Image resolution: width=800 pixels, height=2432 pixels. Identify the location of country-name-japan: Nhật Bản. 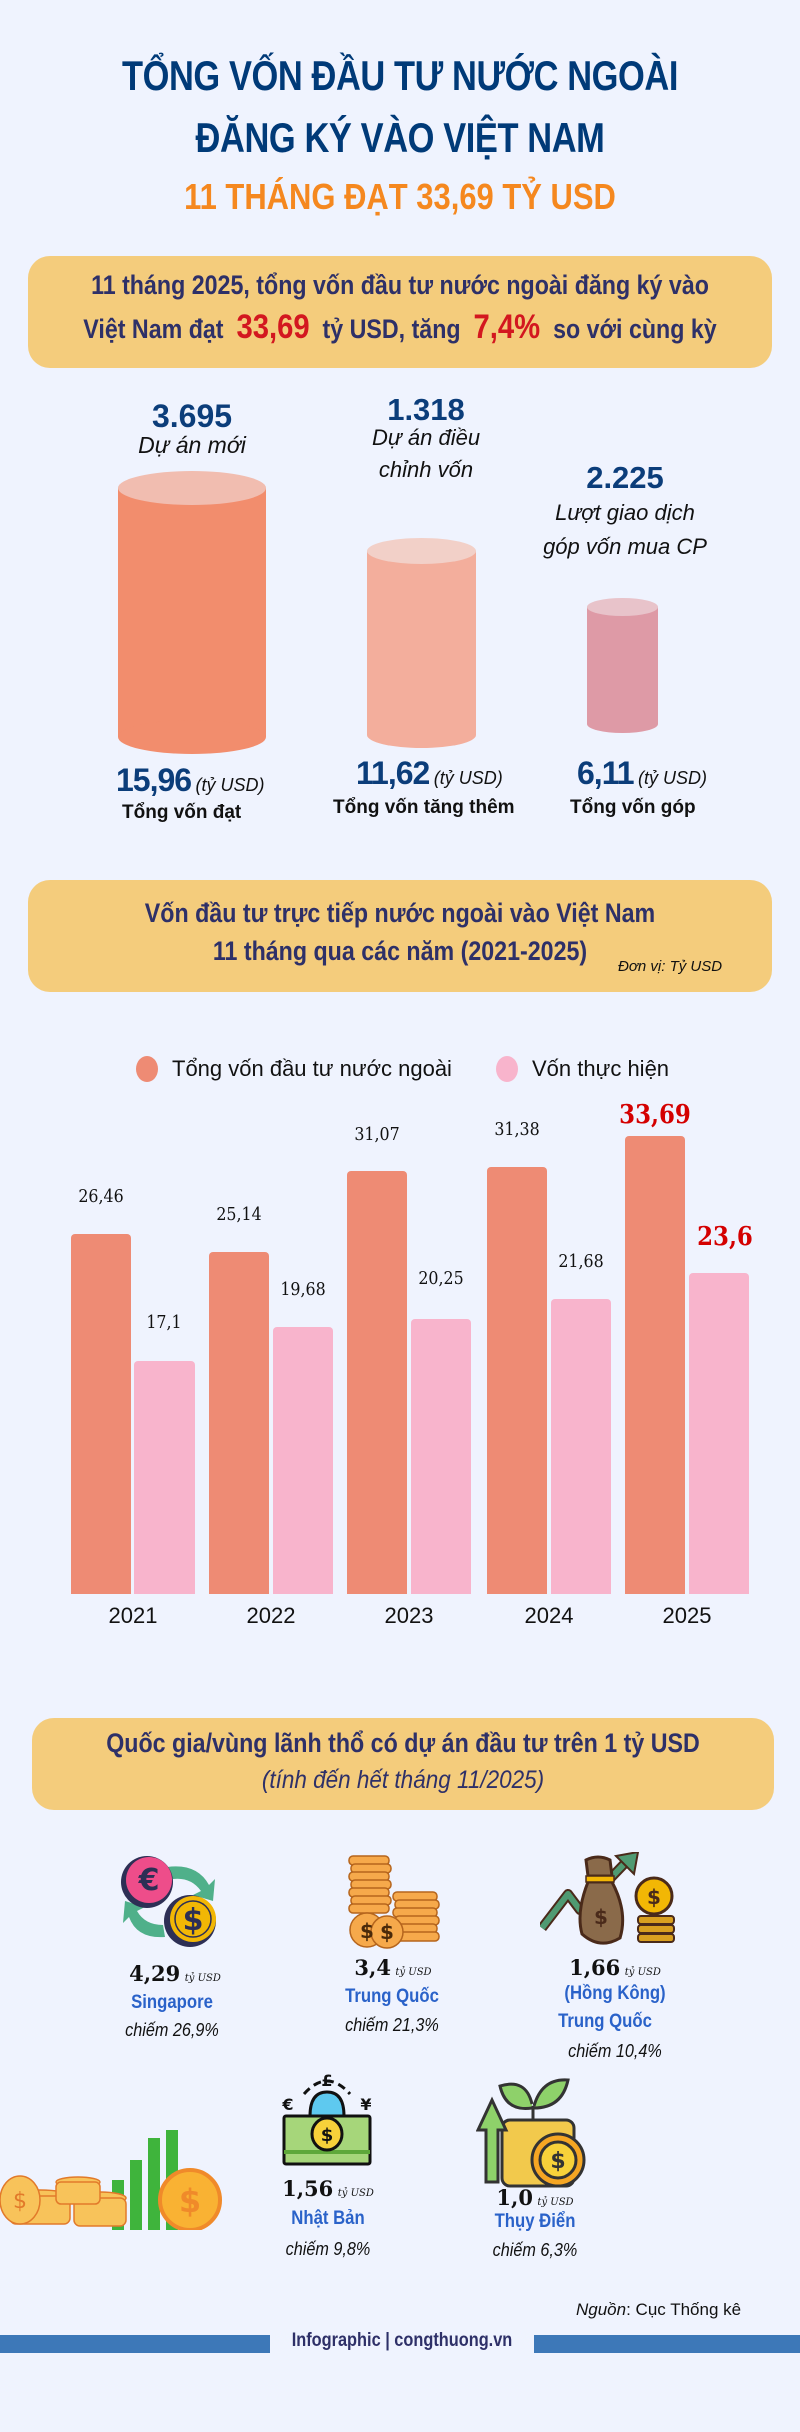
(328, 2218).